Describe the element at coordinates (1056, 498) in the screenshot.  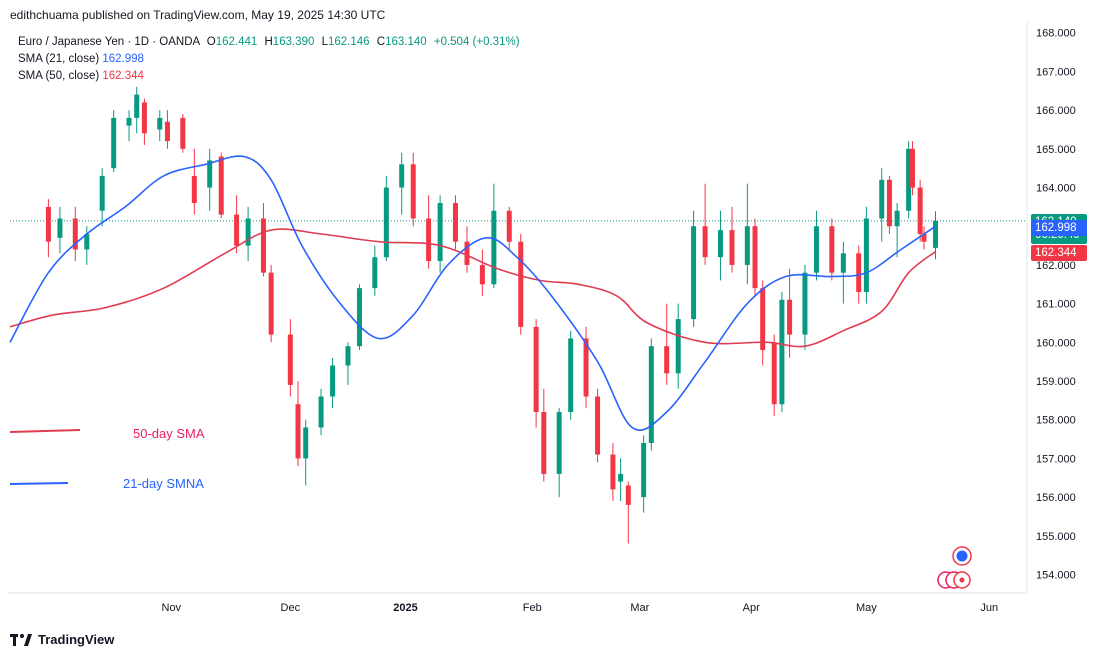
I see `y-tick-label: 156.000` at that location.